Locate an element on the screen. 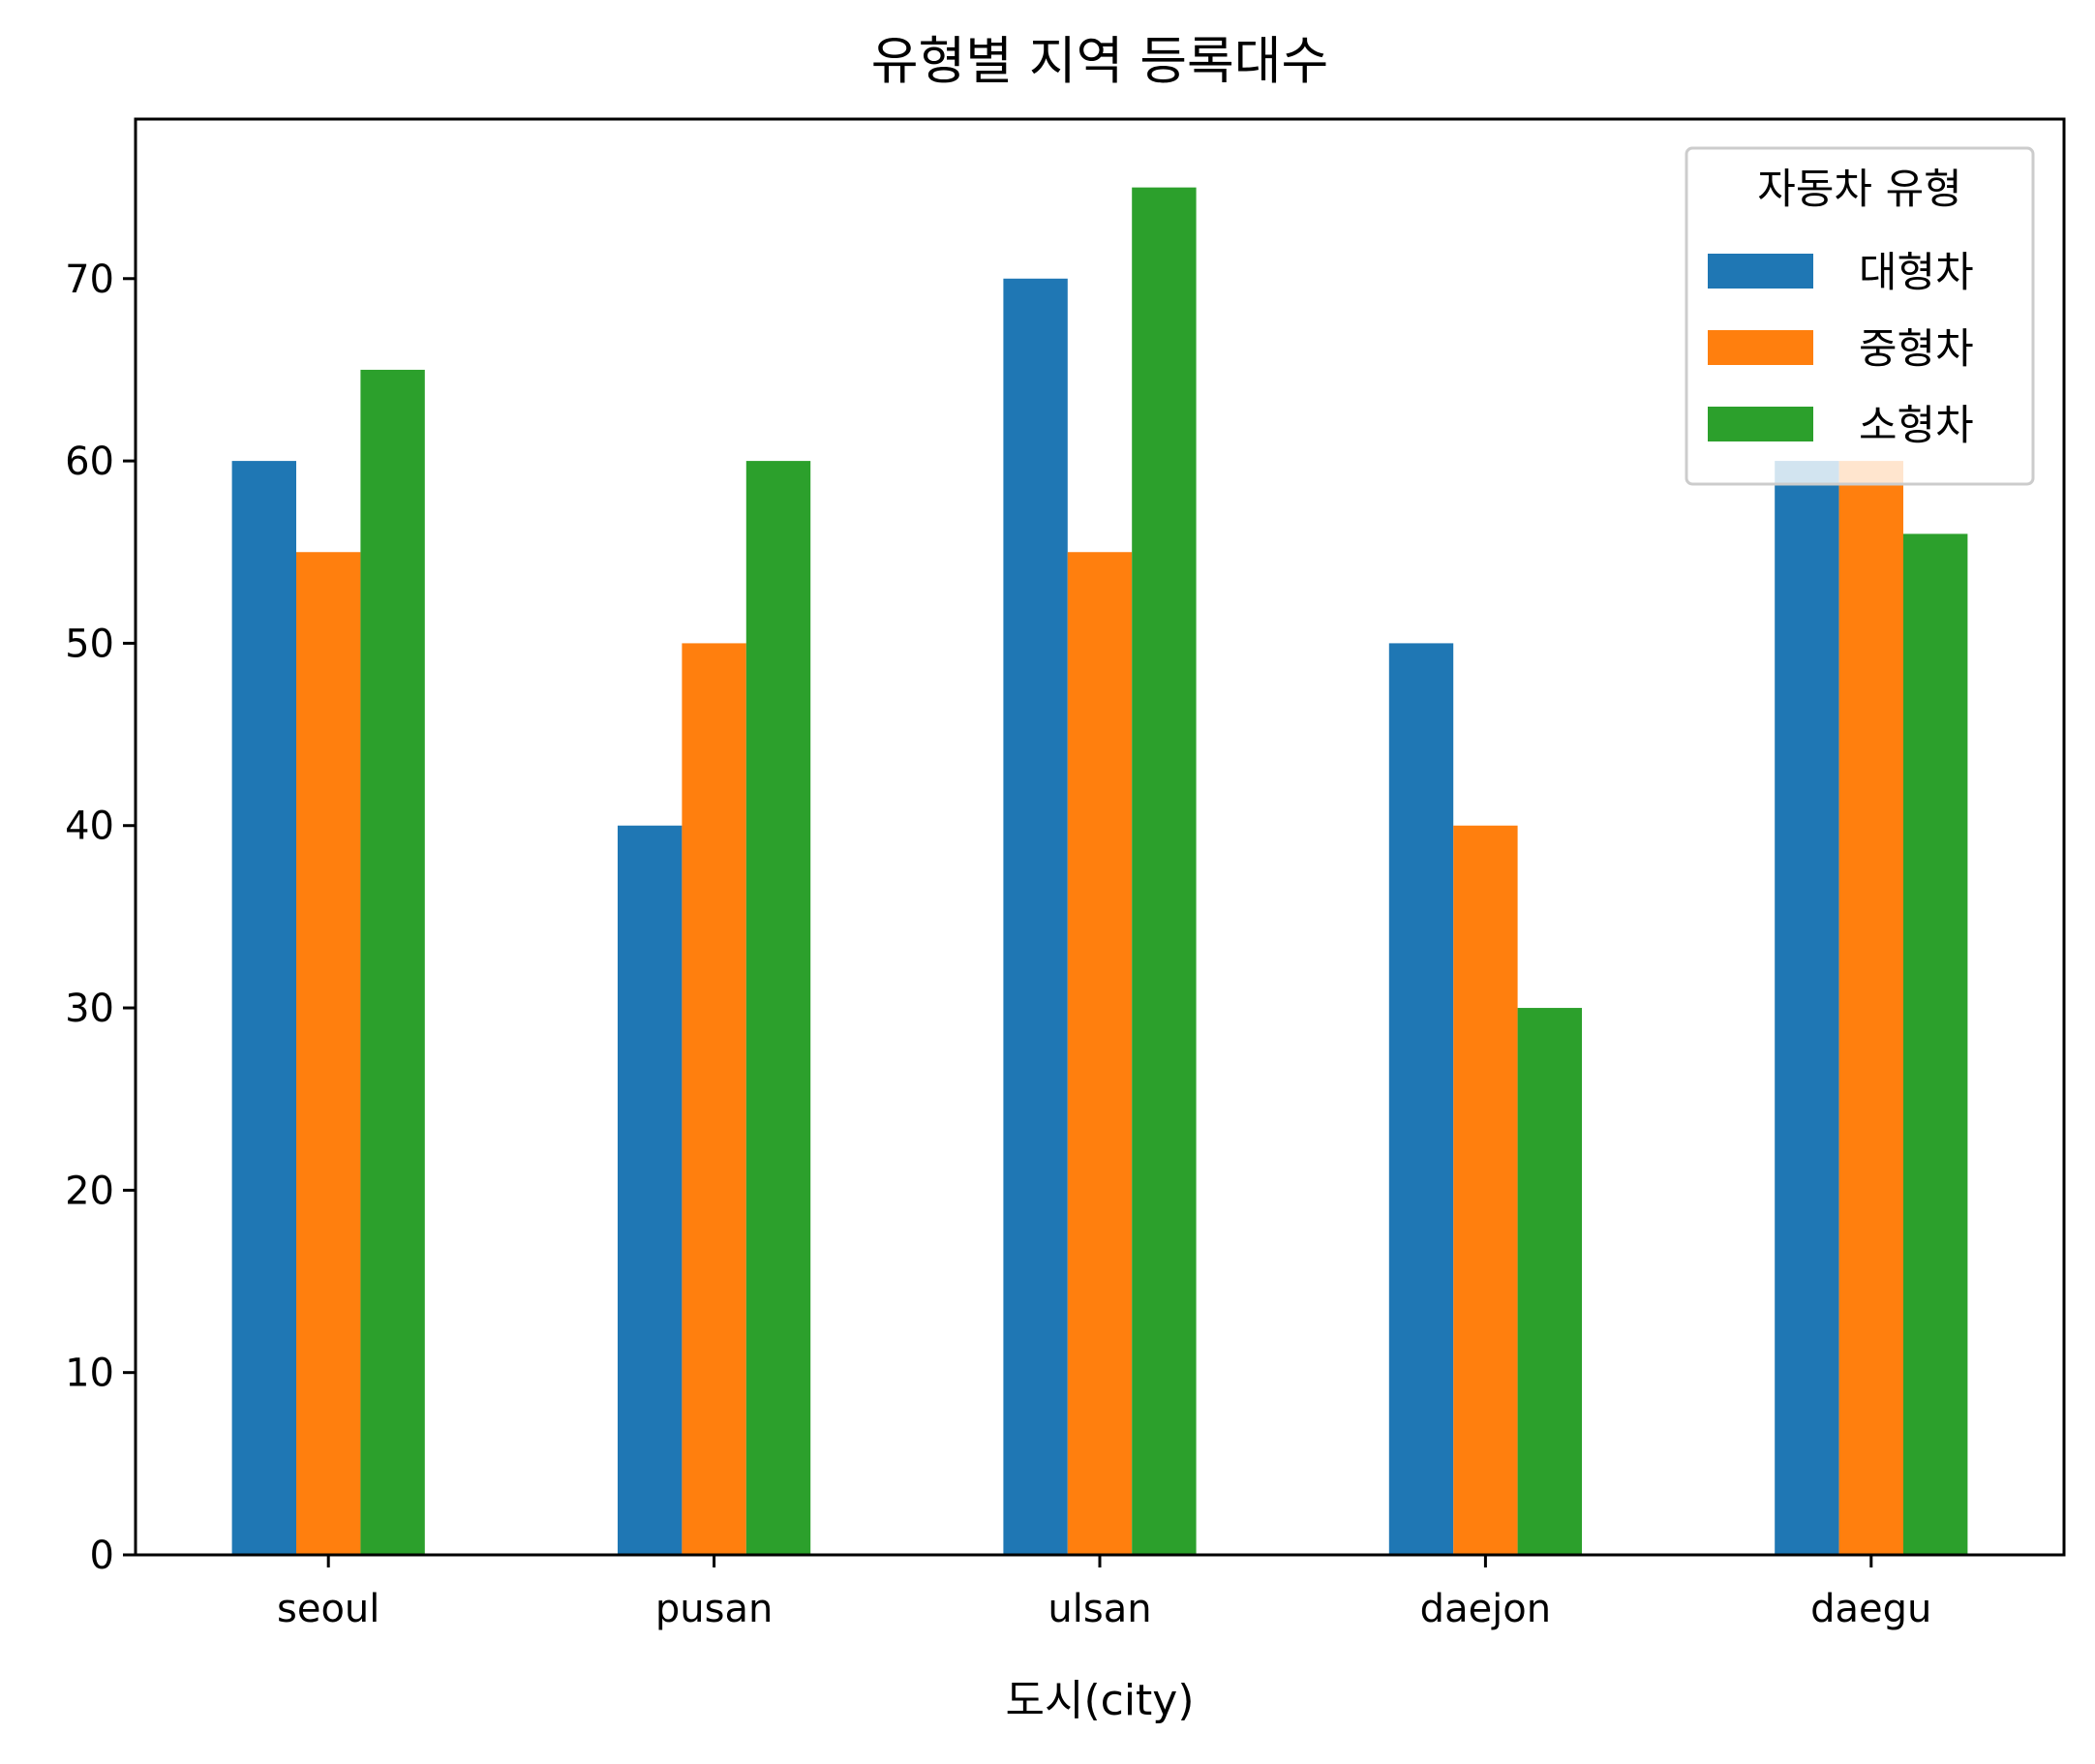 This screenshot has height=1764, width=2095. y-tick-label: 70 is located at coordinates (89, 280).